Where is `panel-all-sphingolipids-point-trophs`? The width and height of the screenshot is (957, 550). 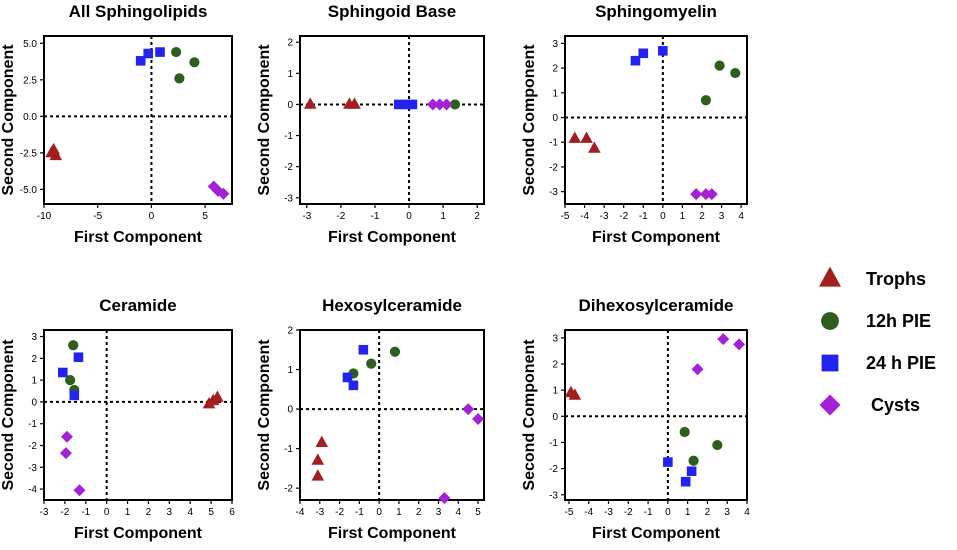 panel-all-sphingolipids-point-trophs is located at coordinates (56, 154).